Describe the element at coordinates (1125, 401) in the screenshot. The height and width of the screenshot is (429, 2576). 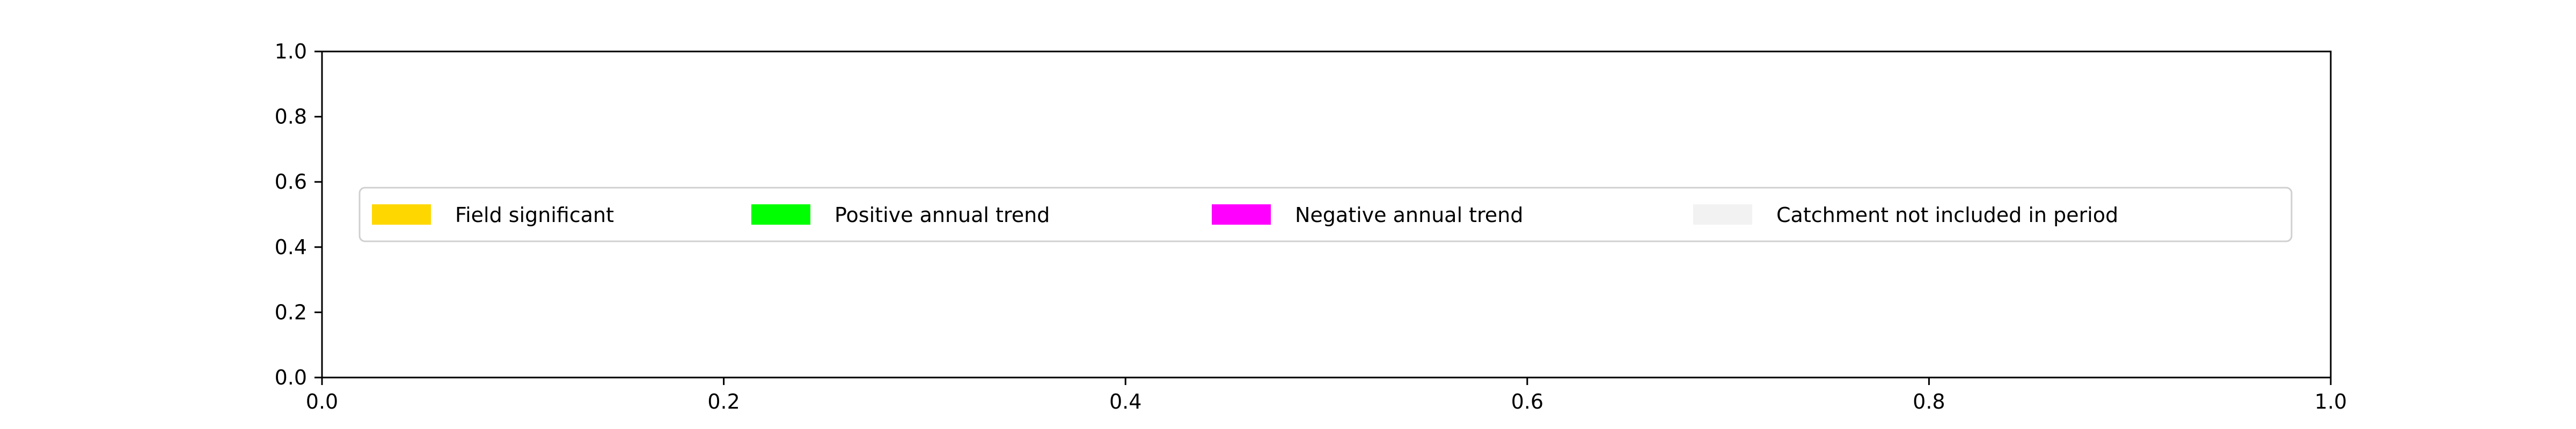
I see `x-tick-label: 0.4` at that location.